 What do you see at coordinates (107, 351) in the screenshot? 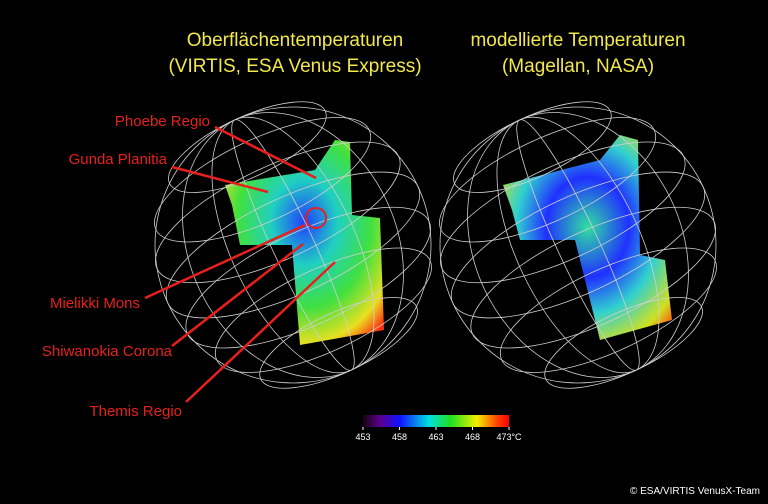
I see `region-label: Shiwanokia Corona` at bounding box center [107, 351].